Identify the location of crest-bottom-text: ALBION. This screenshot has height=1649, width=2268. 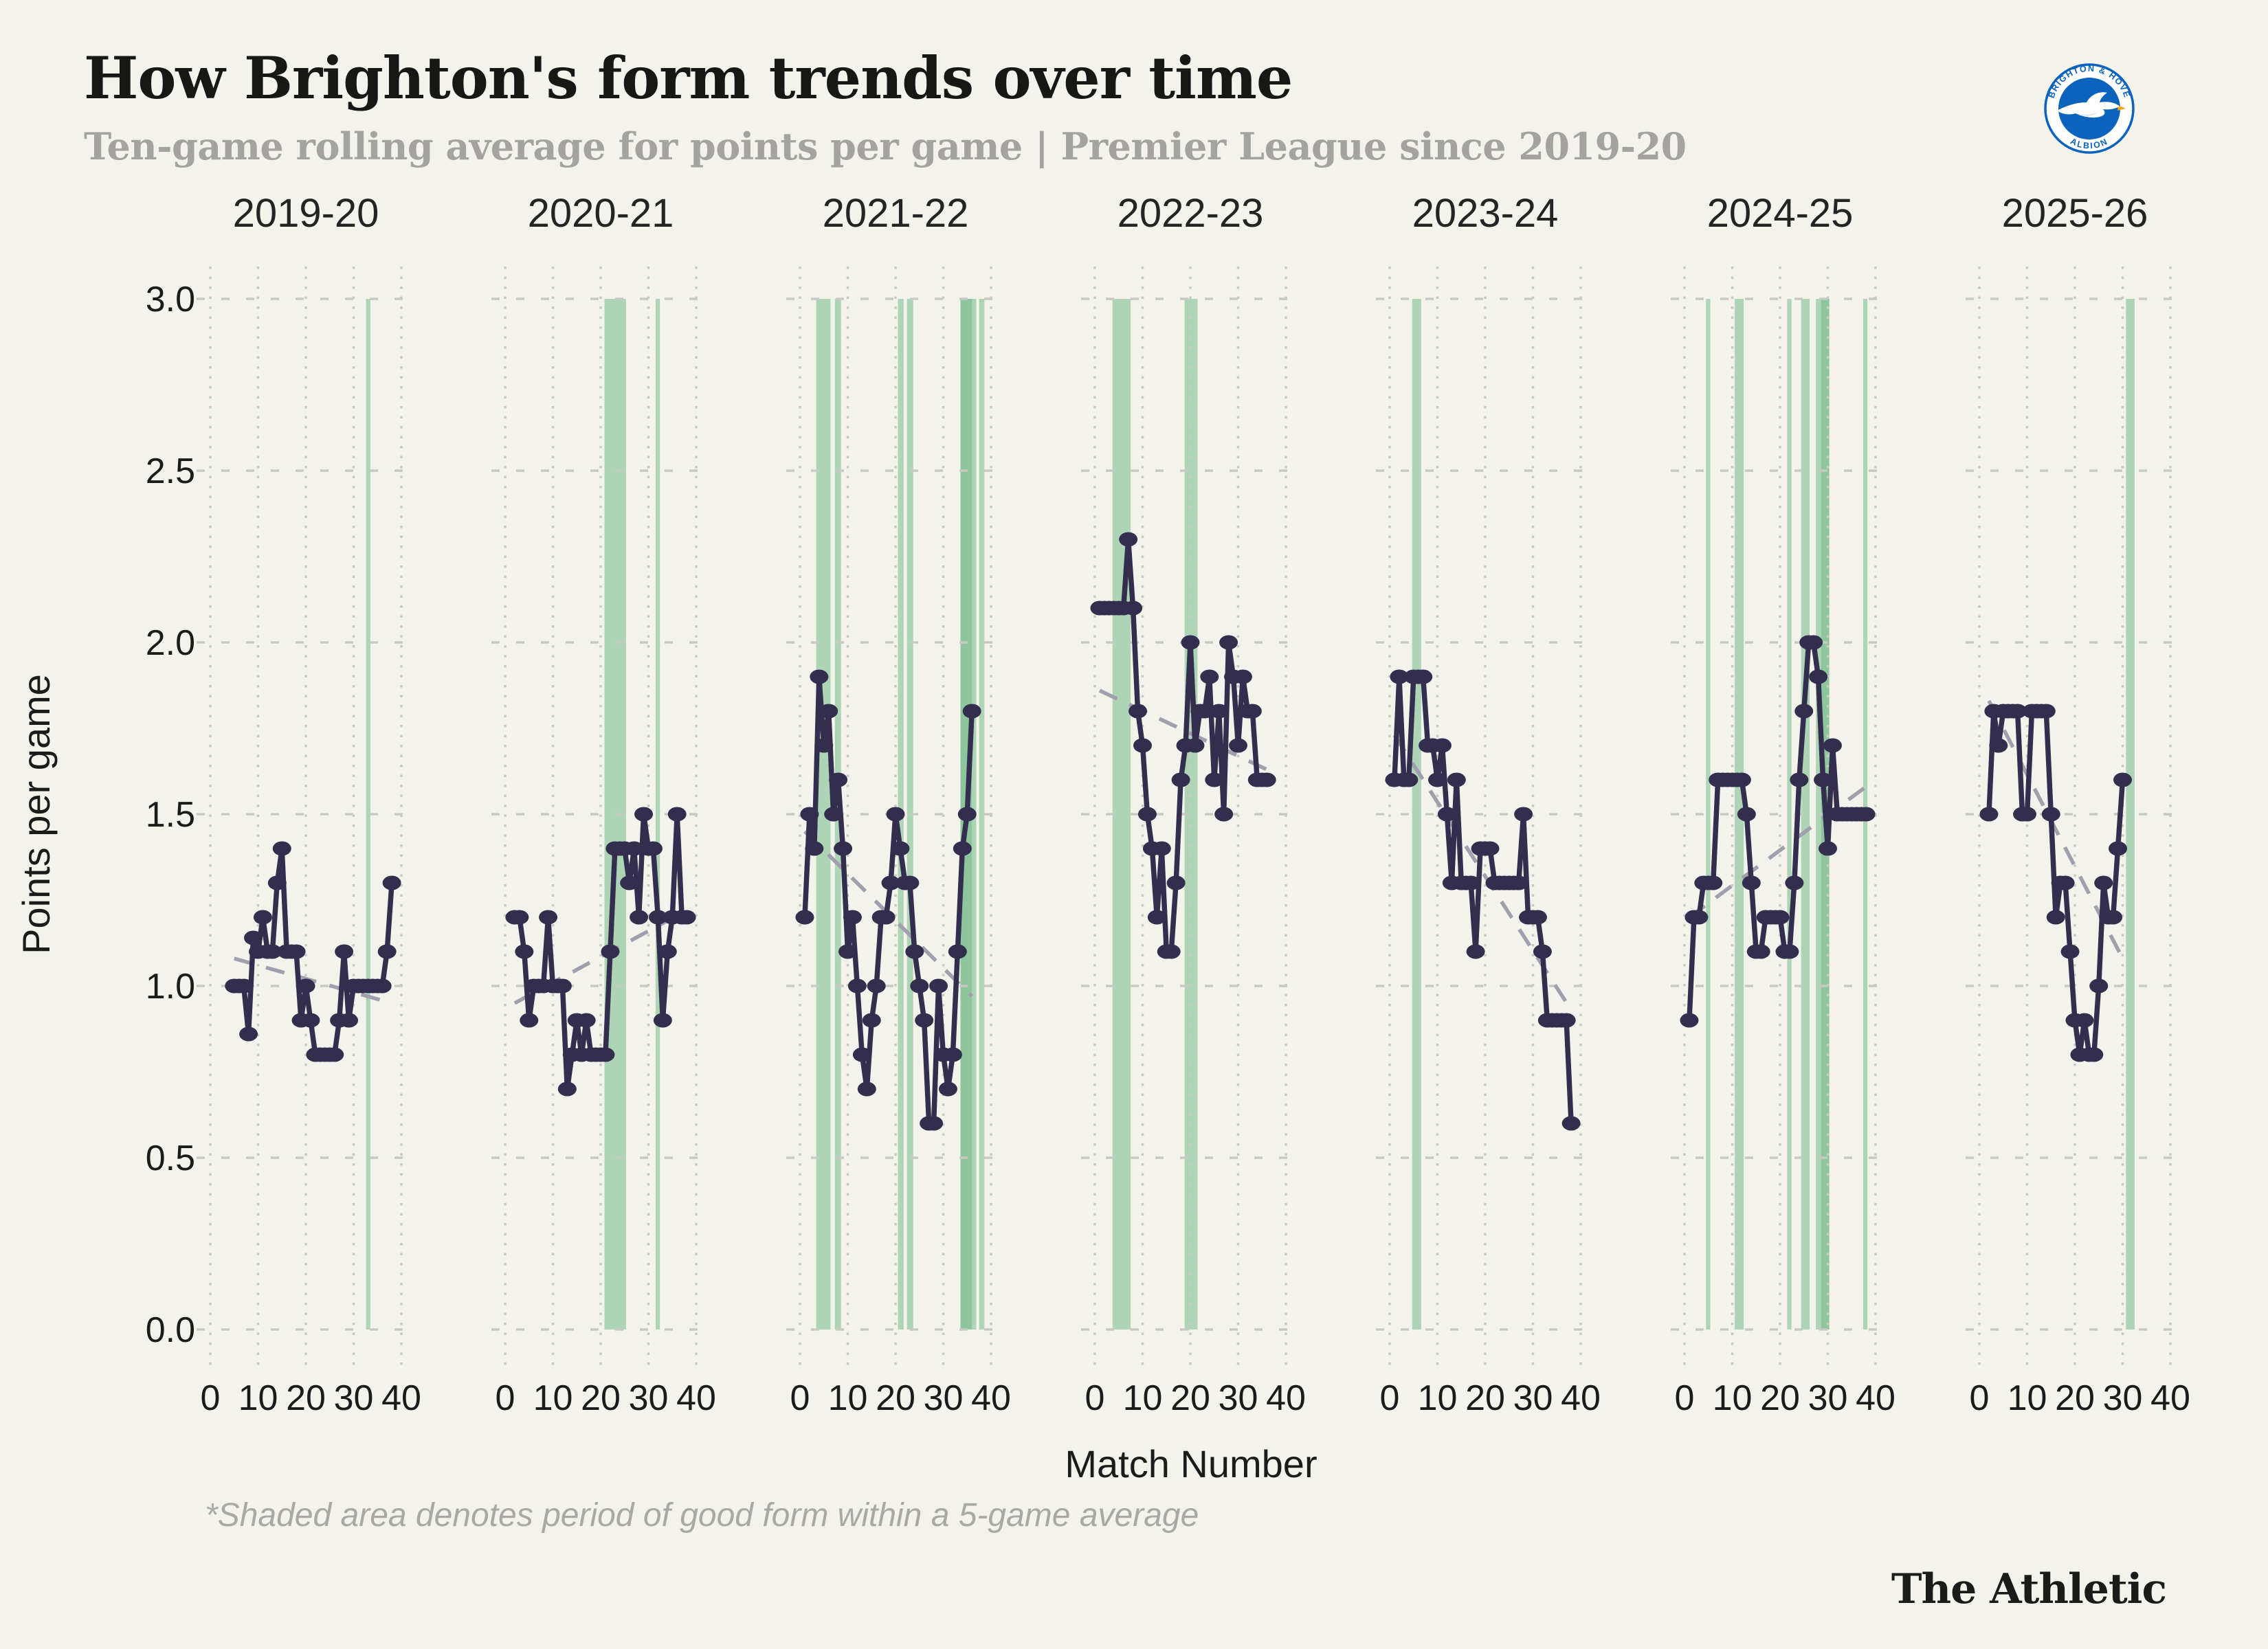
(2089, 143).